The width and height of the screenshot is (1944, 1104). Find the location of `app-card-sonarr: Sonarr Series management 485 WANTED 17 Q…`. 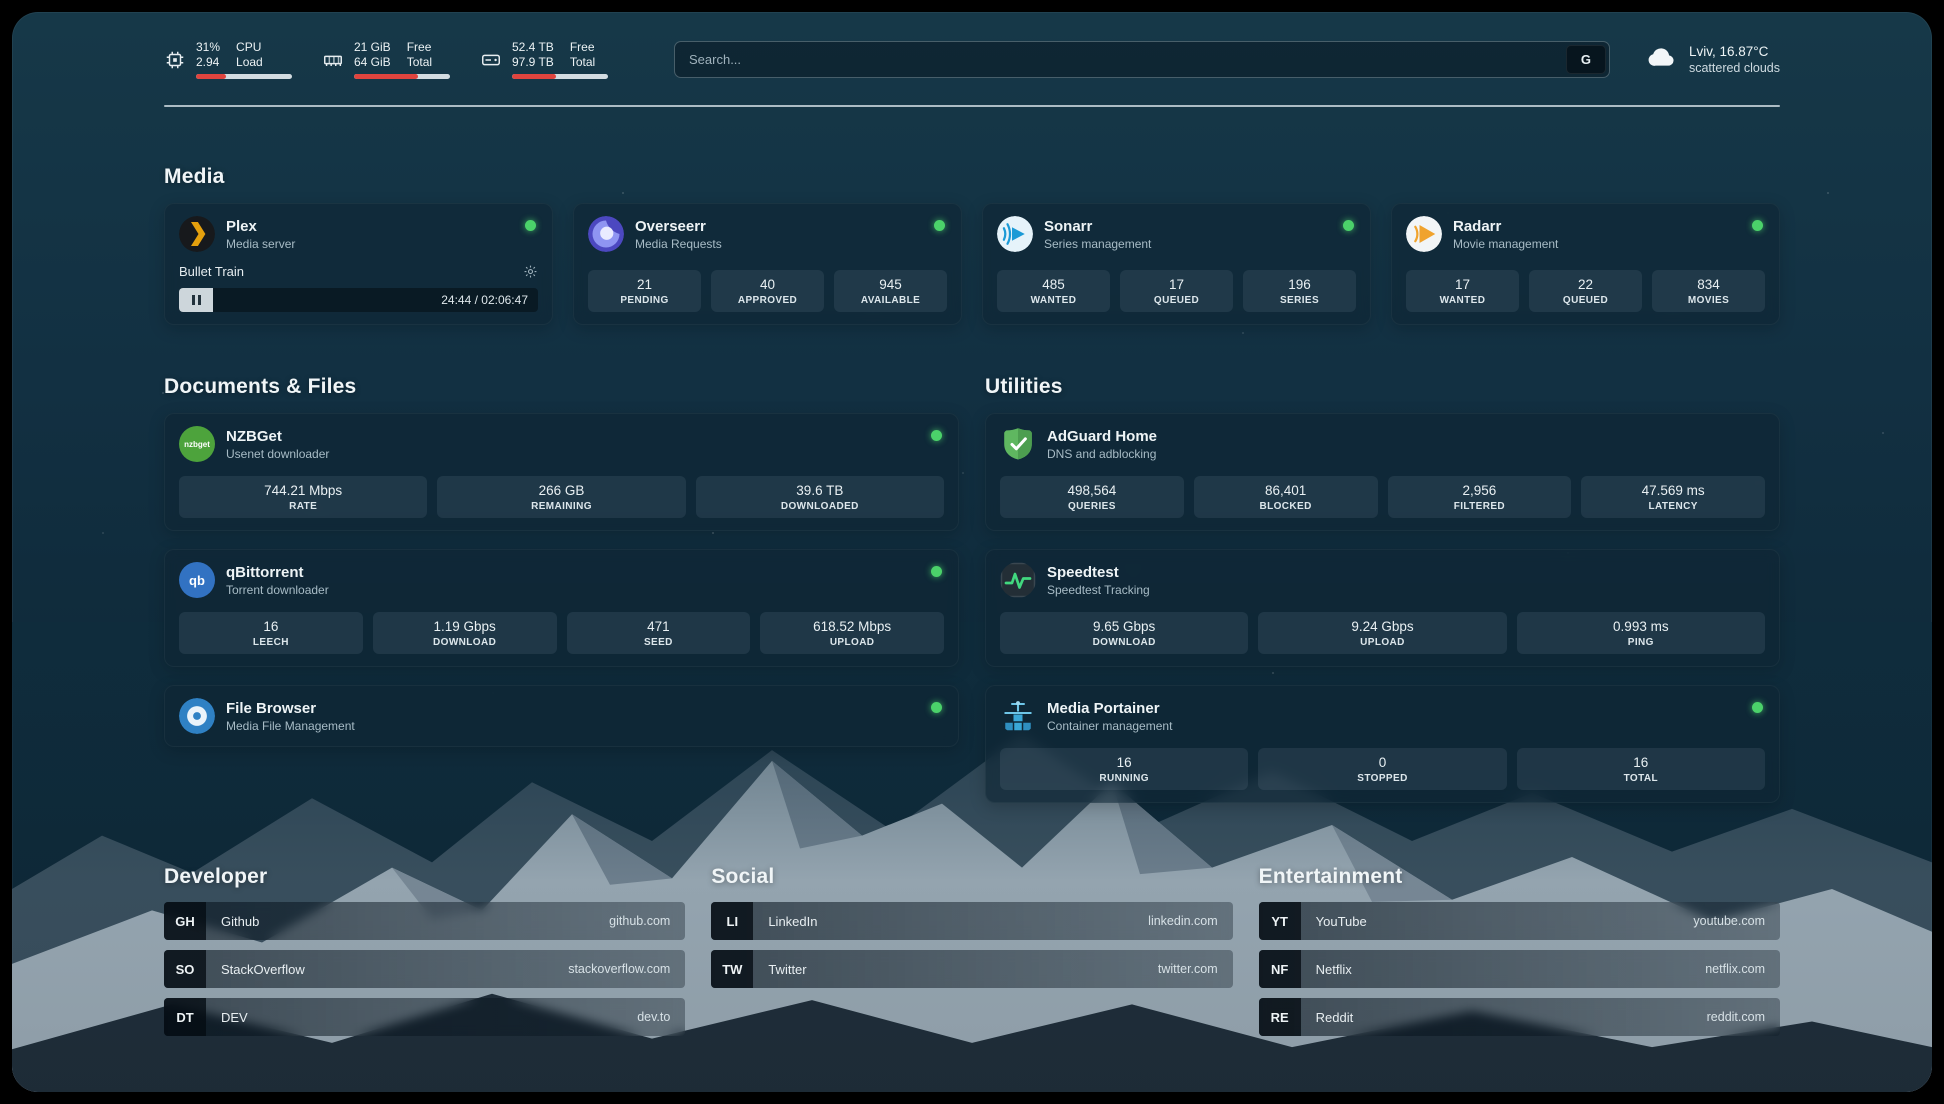

app-card-sonarr: Sonarr Series management 485 WANTED 17 Q… is located at coordinates (1176, 264).